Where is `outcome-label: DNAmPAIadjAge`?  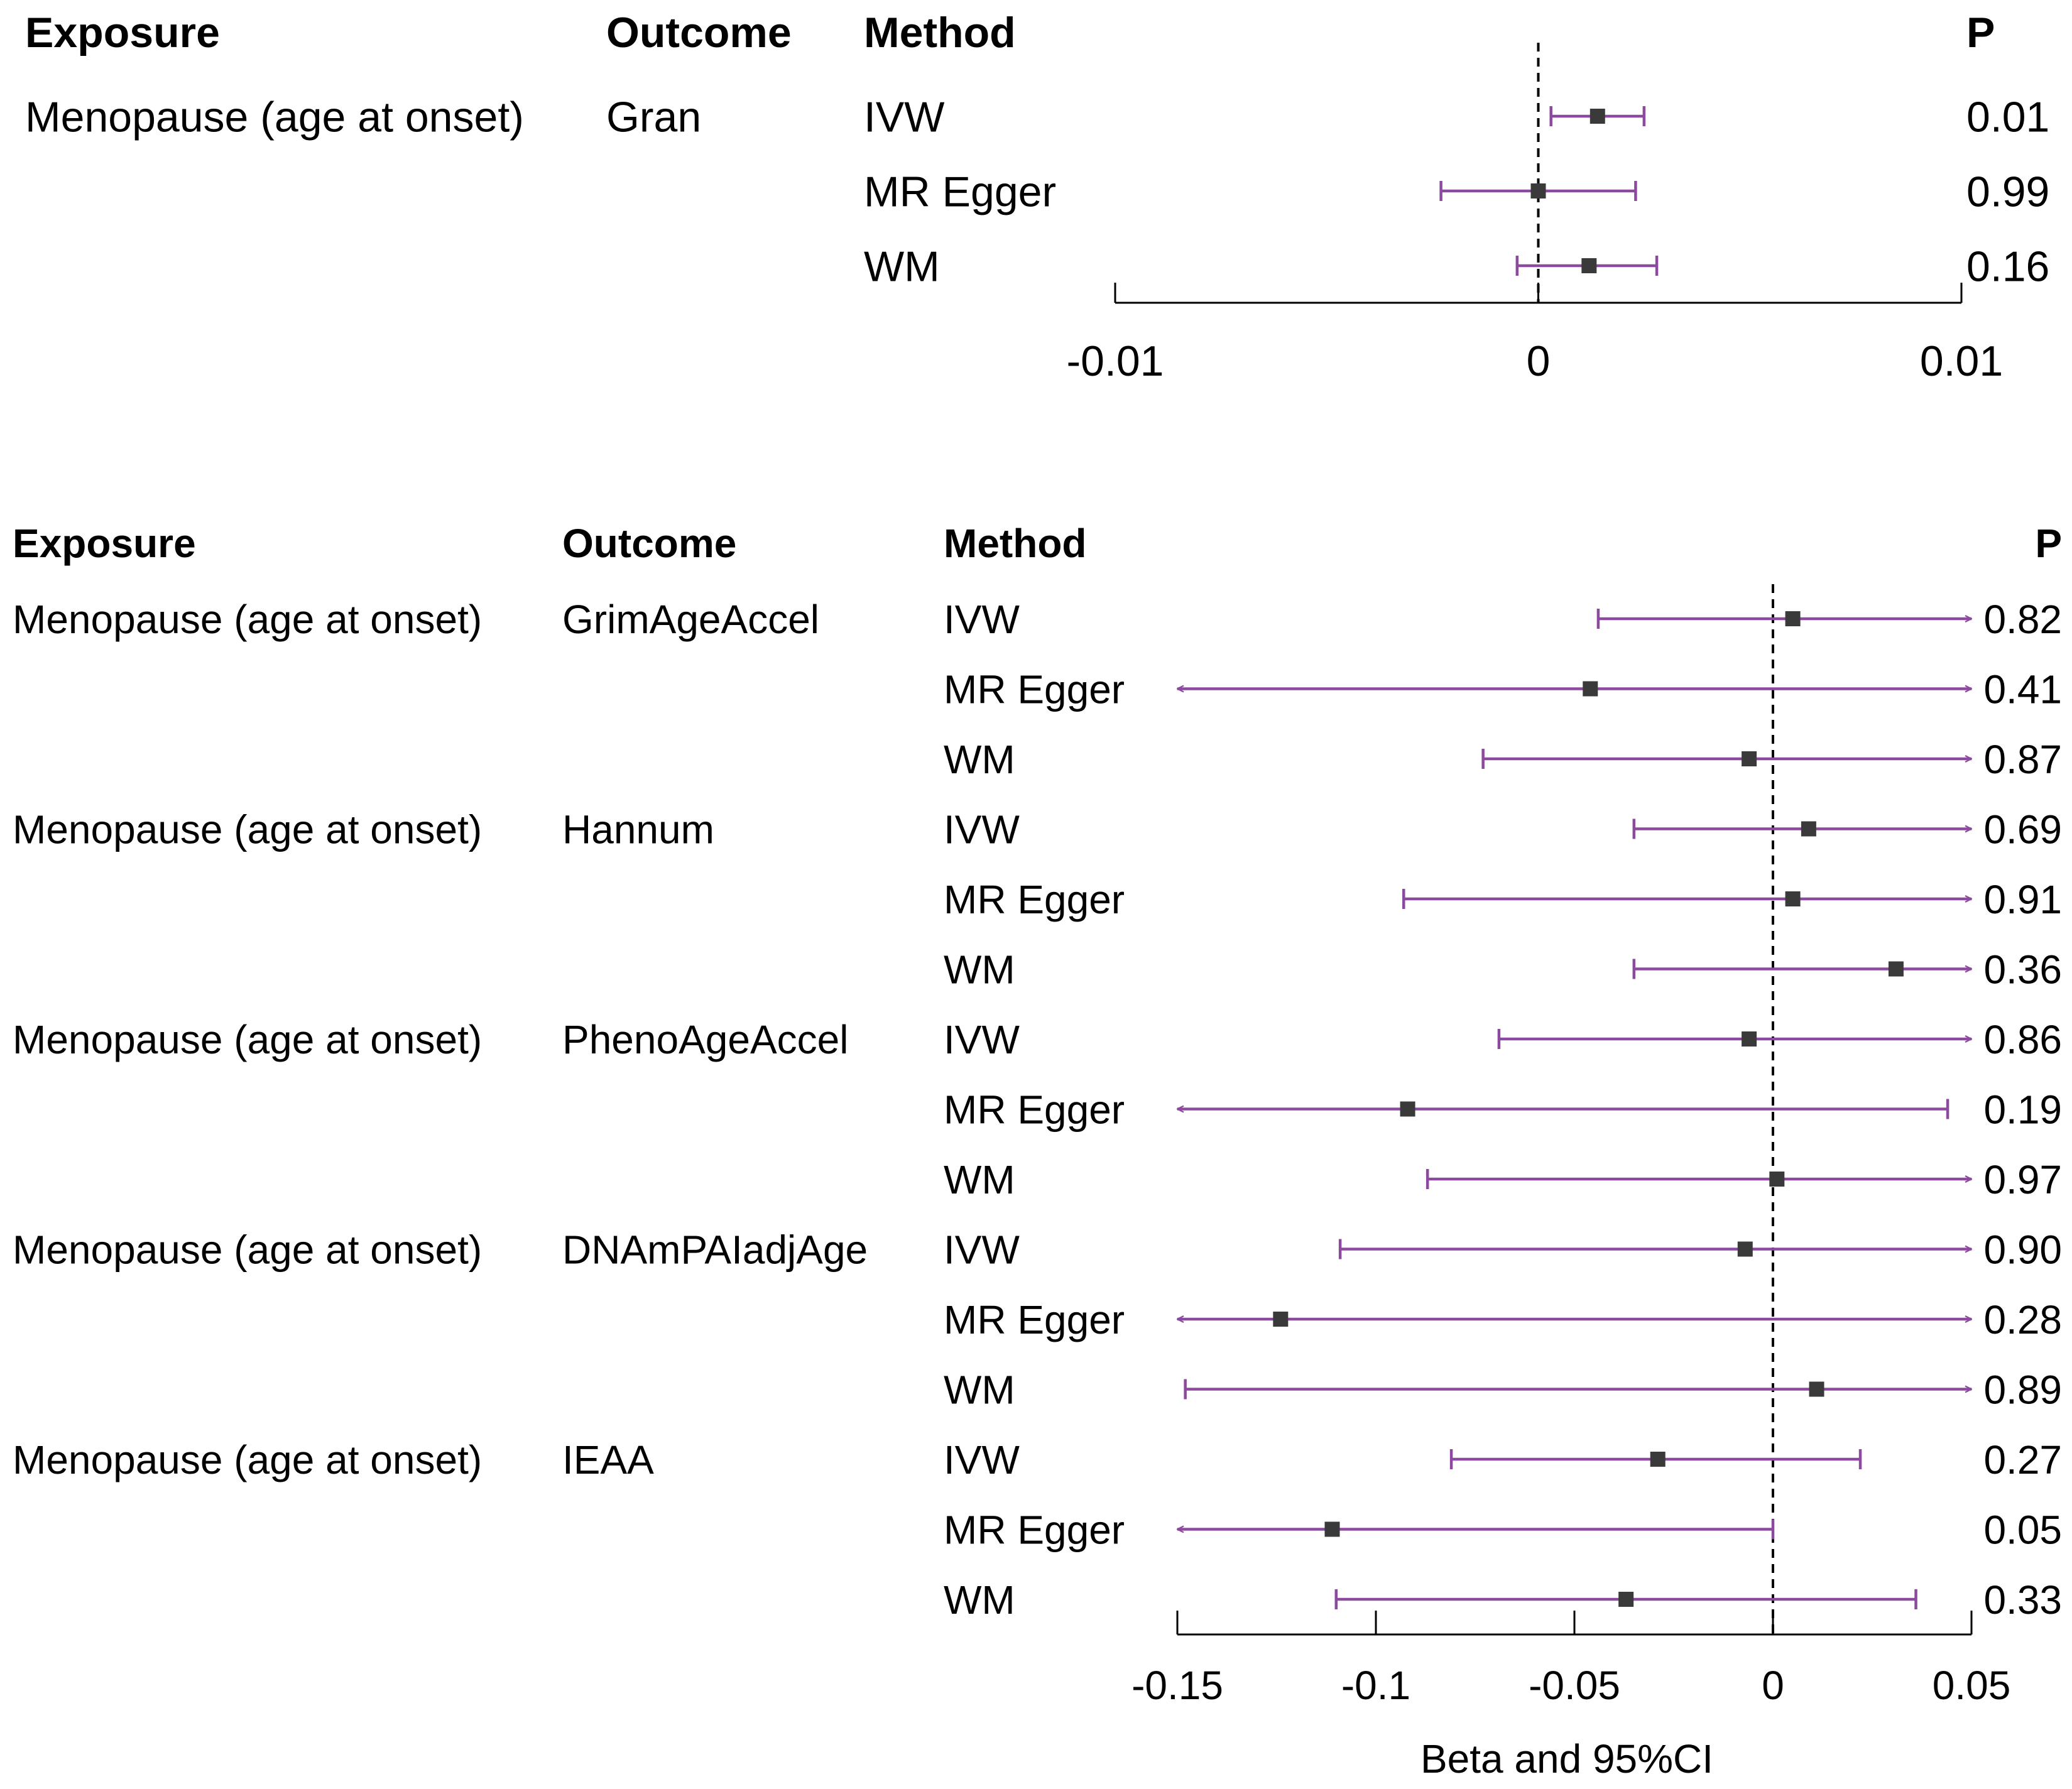
outcome-label: DNAmPAIadjAge is located at coordinates (715, 1250).